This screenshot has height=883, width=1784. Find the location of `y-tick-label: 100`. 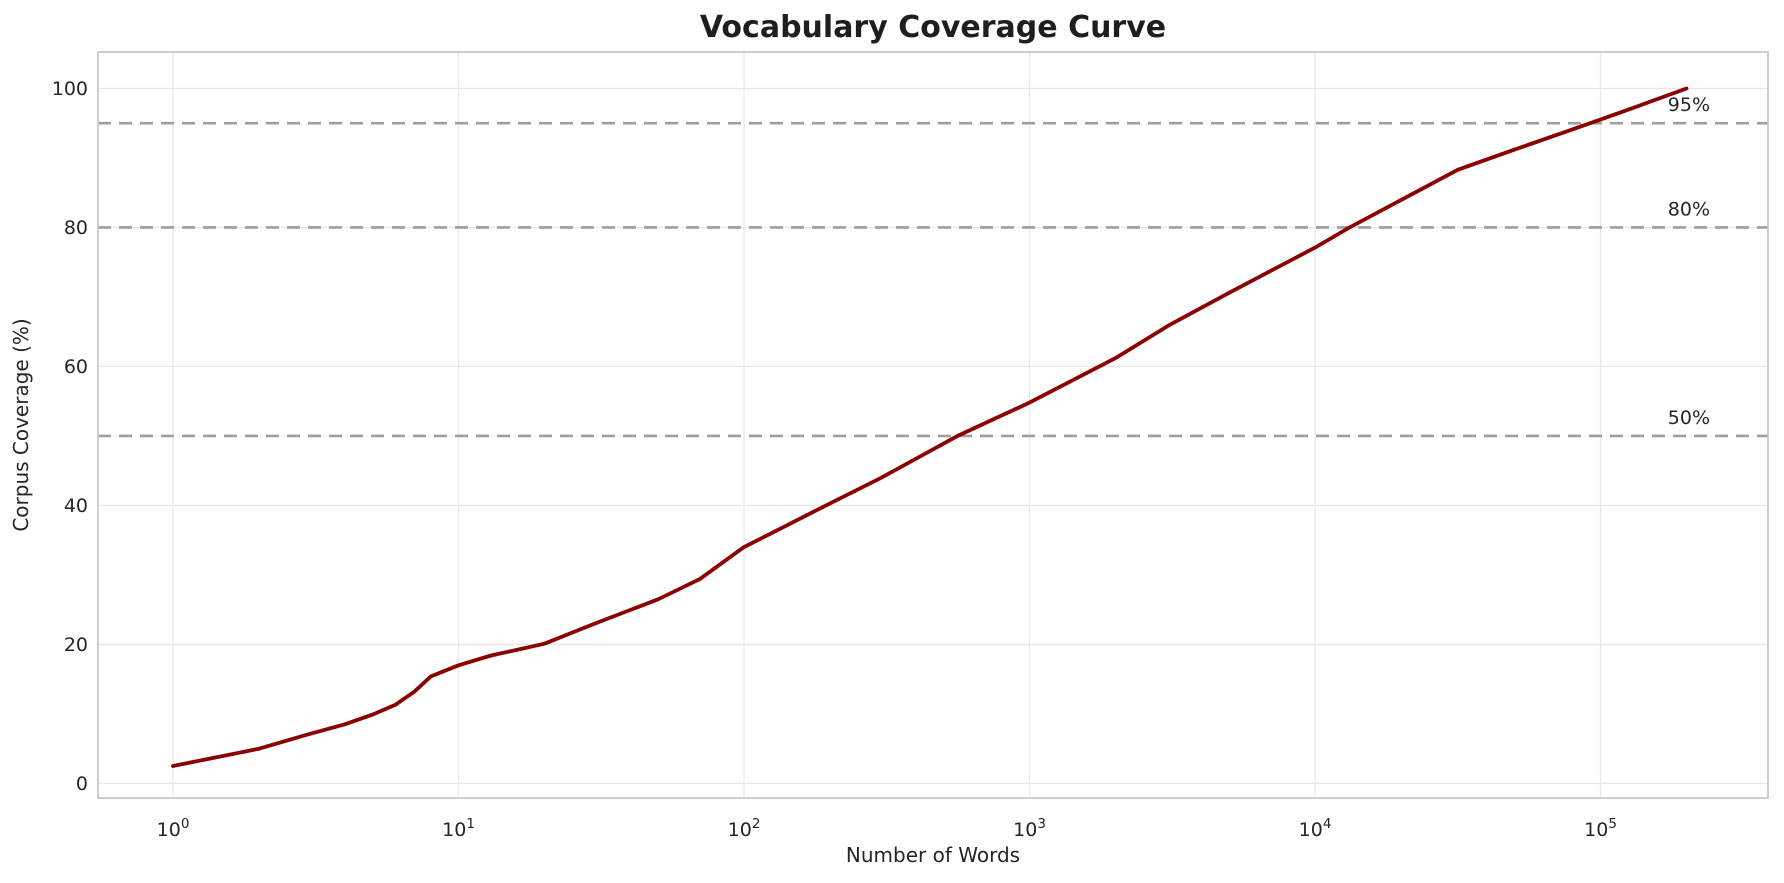

y-tick-label: 100 is located at coordinates (70, 89).